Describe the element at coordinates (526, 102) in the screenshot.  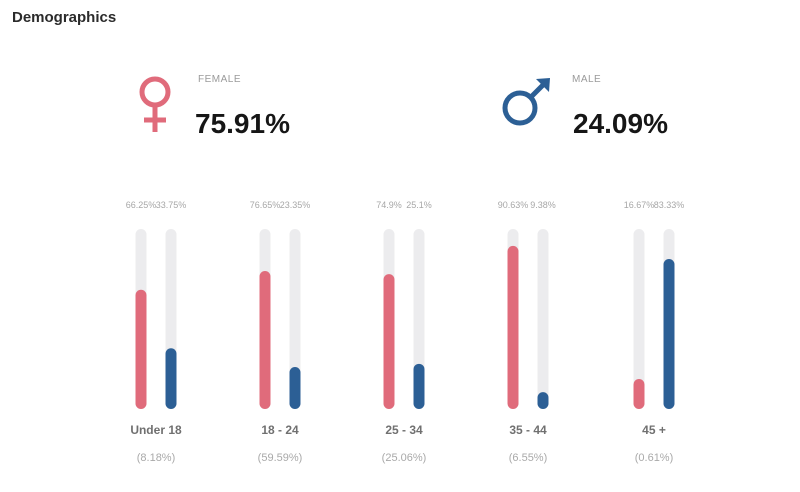
I see `male-icon` at that location.